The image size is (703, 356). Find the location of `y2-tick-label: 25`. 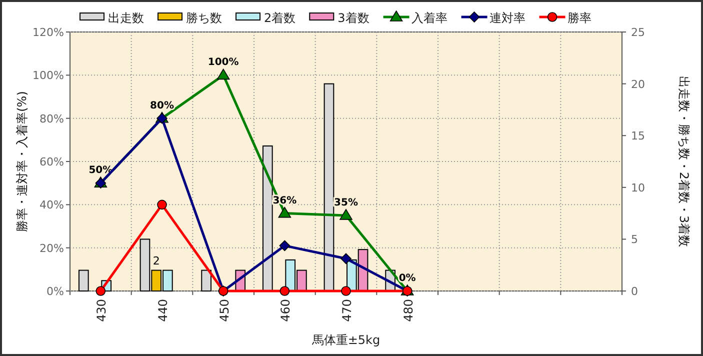

y2-tick-label: 25 is located at coordinates (638, 32).